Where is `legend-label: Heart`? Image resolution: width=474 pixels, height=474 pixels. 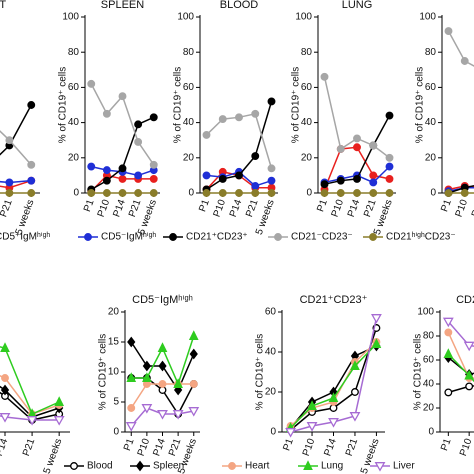
legend-label: Heart is located at coordinates (257, 466).